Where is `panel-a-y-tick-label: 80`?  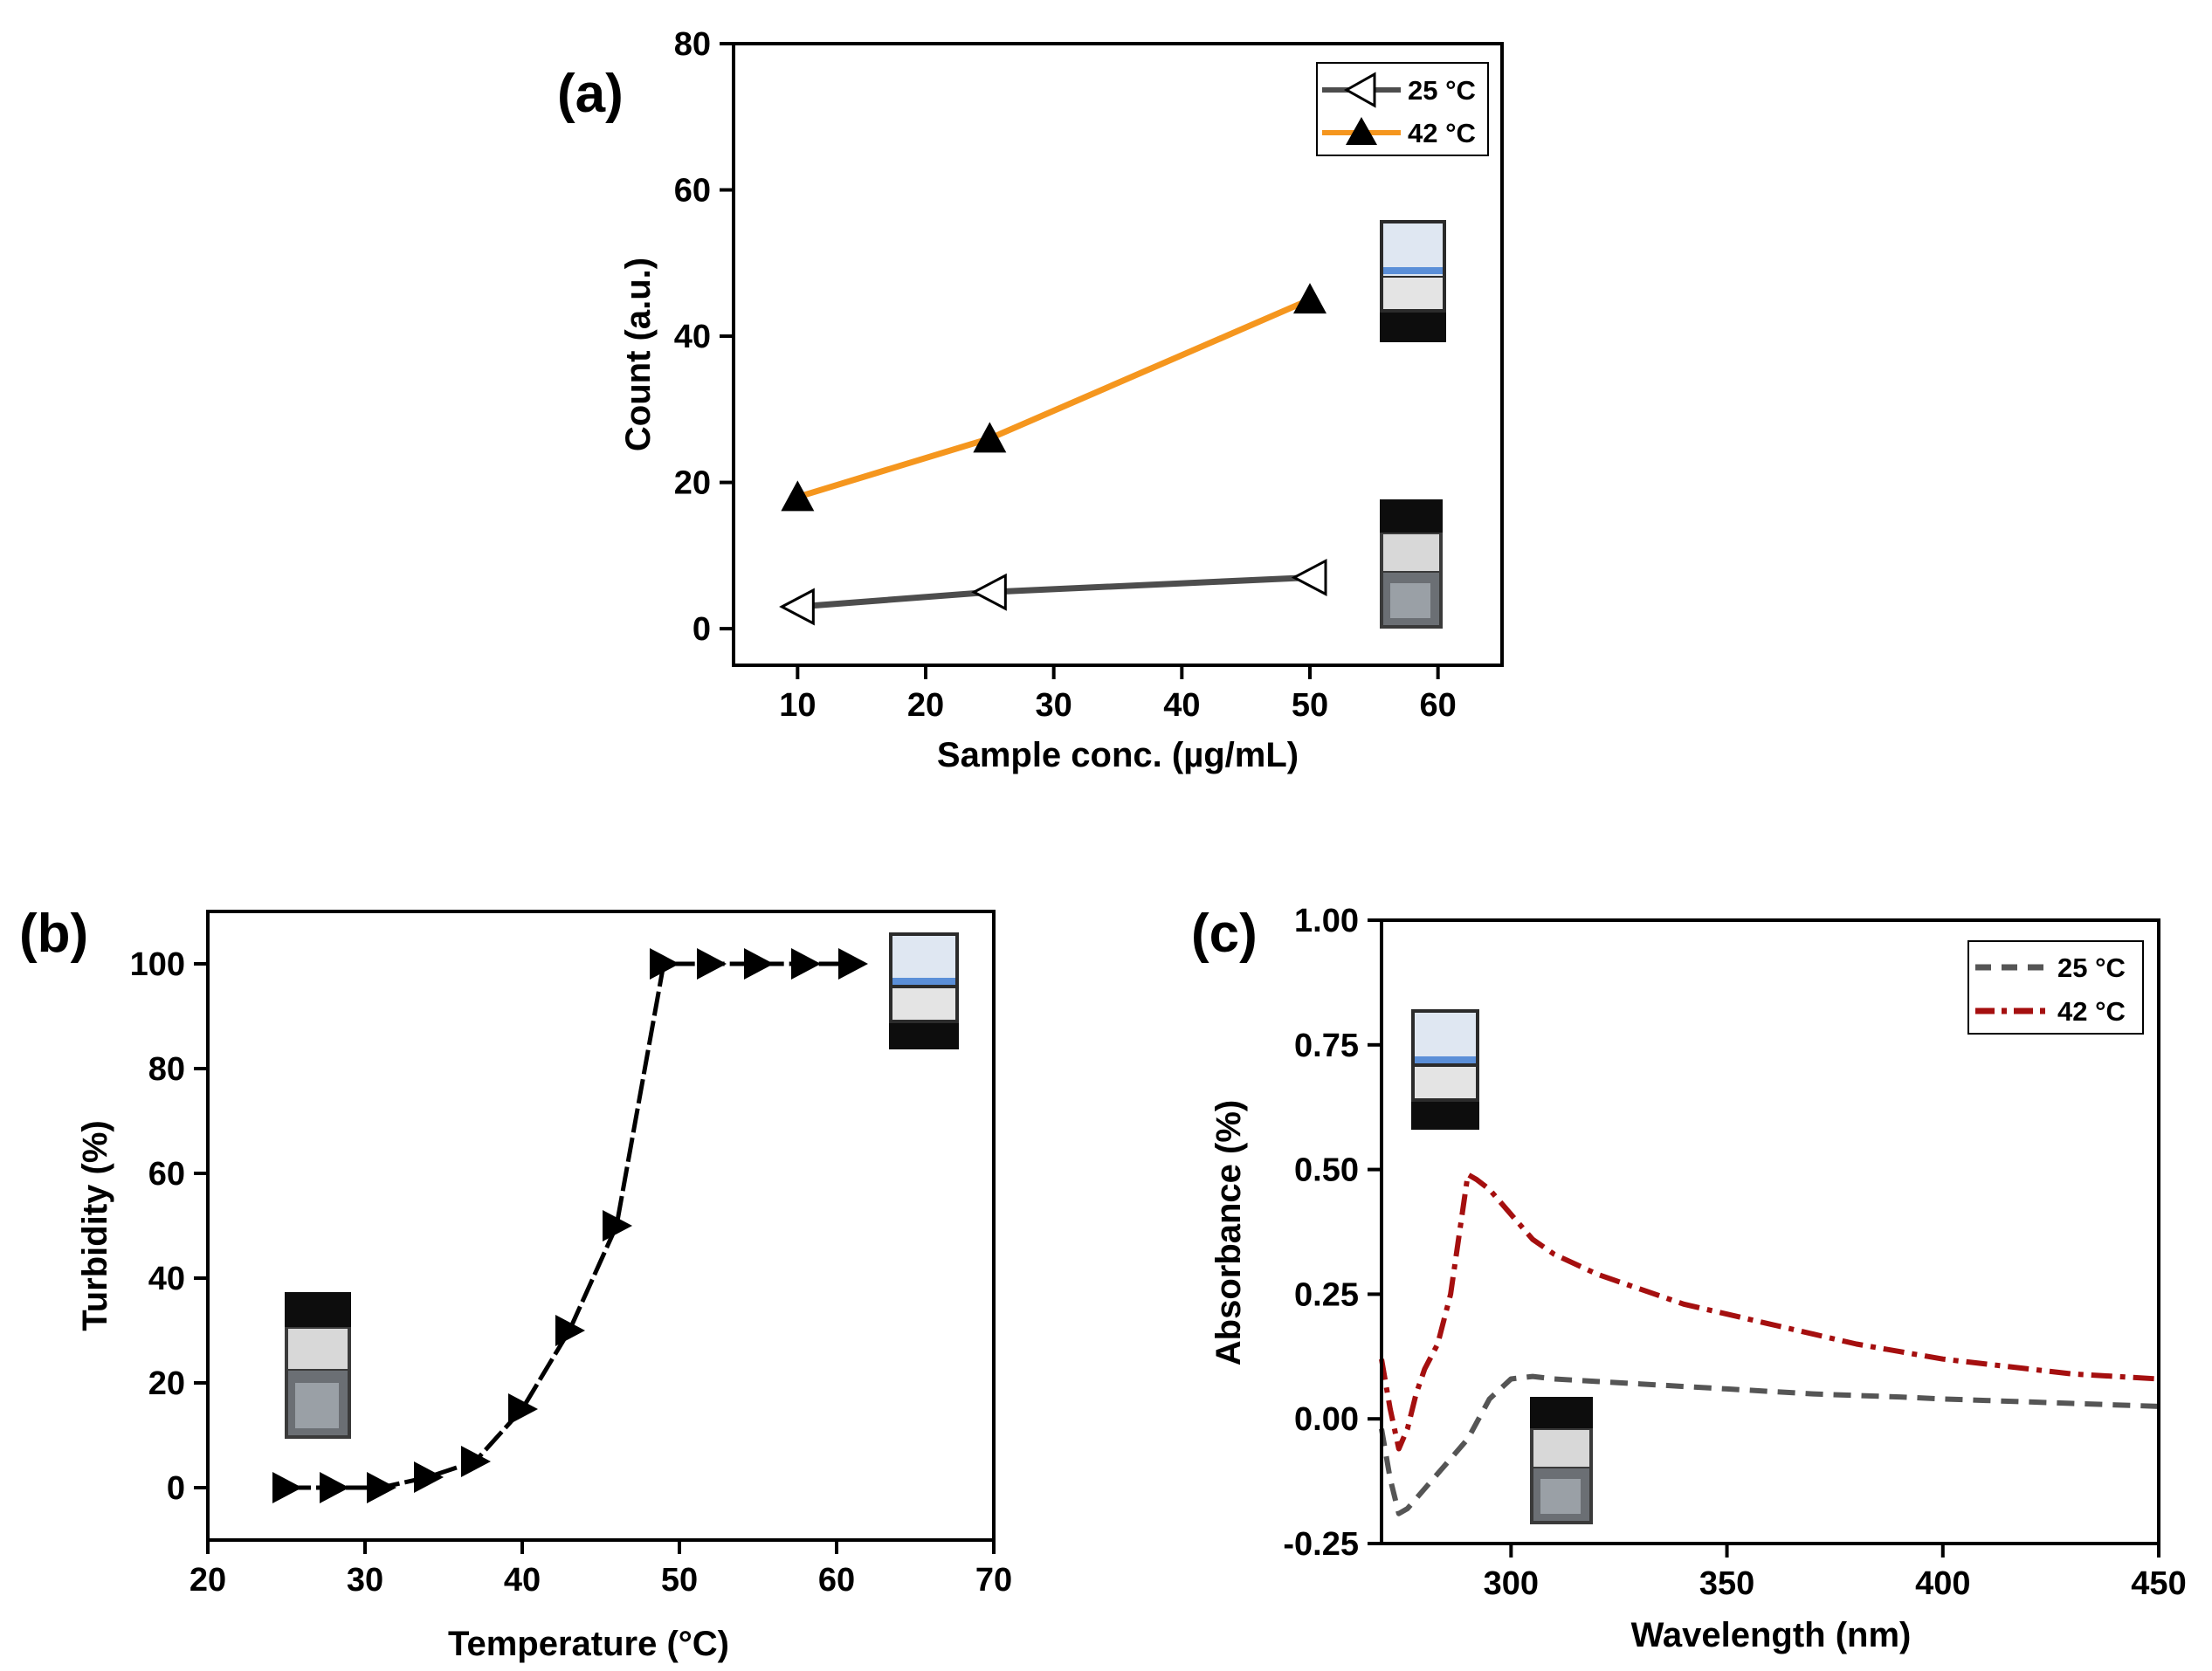 panel-a-y-tick-label: 80 is located at coordinates (692, 44).